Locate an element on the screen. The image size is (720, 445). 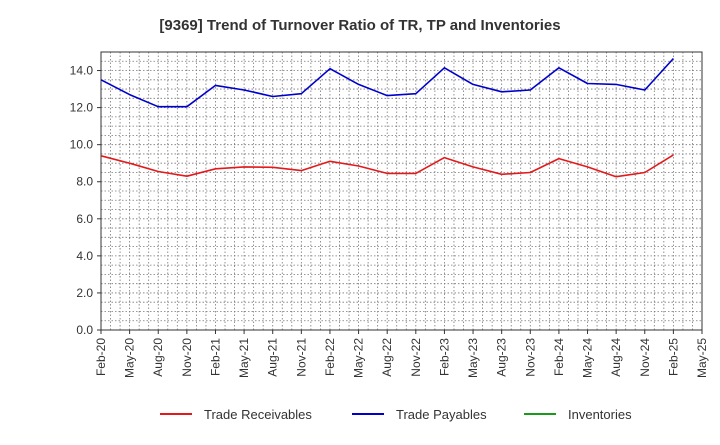
y-tick-label: 14.0 is located at coordinates (82, 71).